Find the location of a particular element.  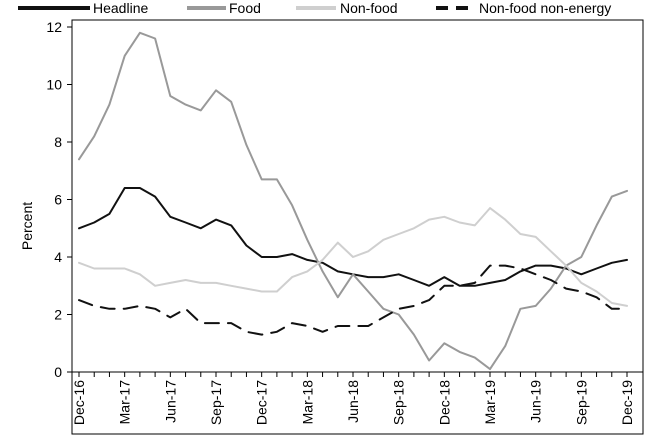

y-tick-label: 0 is located at coordinates (58, 372).